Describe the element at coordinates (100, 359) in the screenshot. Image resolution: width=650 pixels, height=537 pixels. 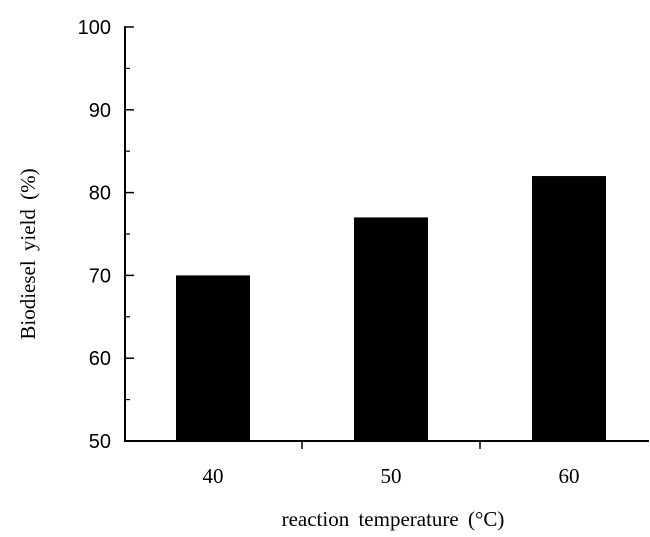
I see `y-tick-label-60: 60` at that location.